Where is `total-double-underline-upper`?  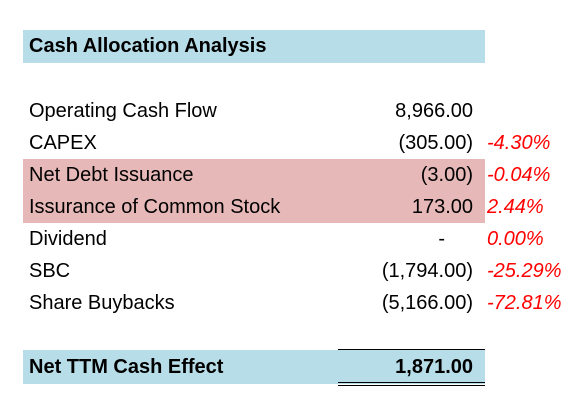
total-double-underline-upper is located at coordinates (411, 382).